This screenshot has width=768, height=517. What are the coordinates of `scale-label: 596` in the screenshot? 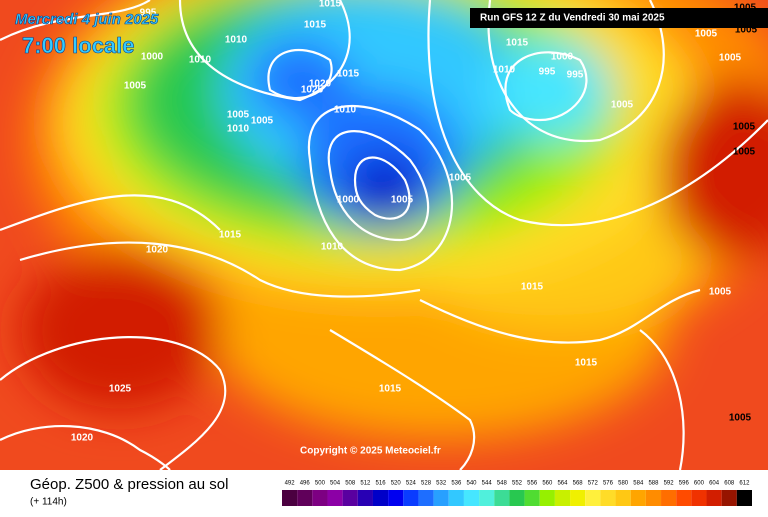 It's located at (684, 484).